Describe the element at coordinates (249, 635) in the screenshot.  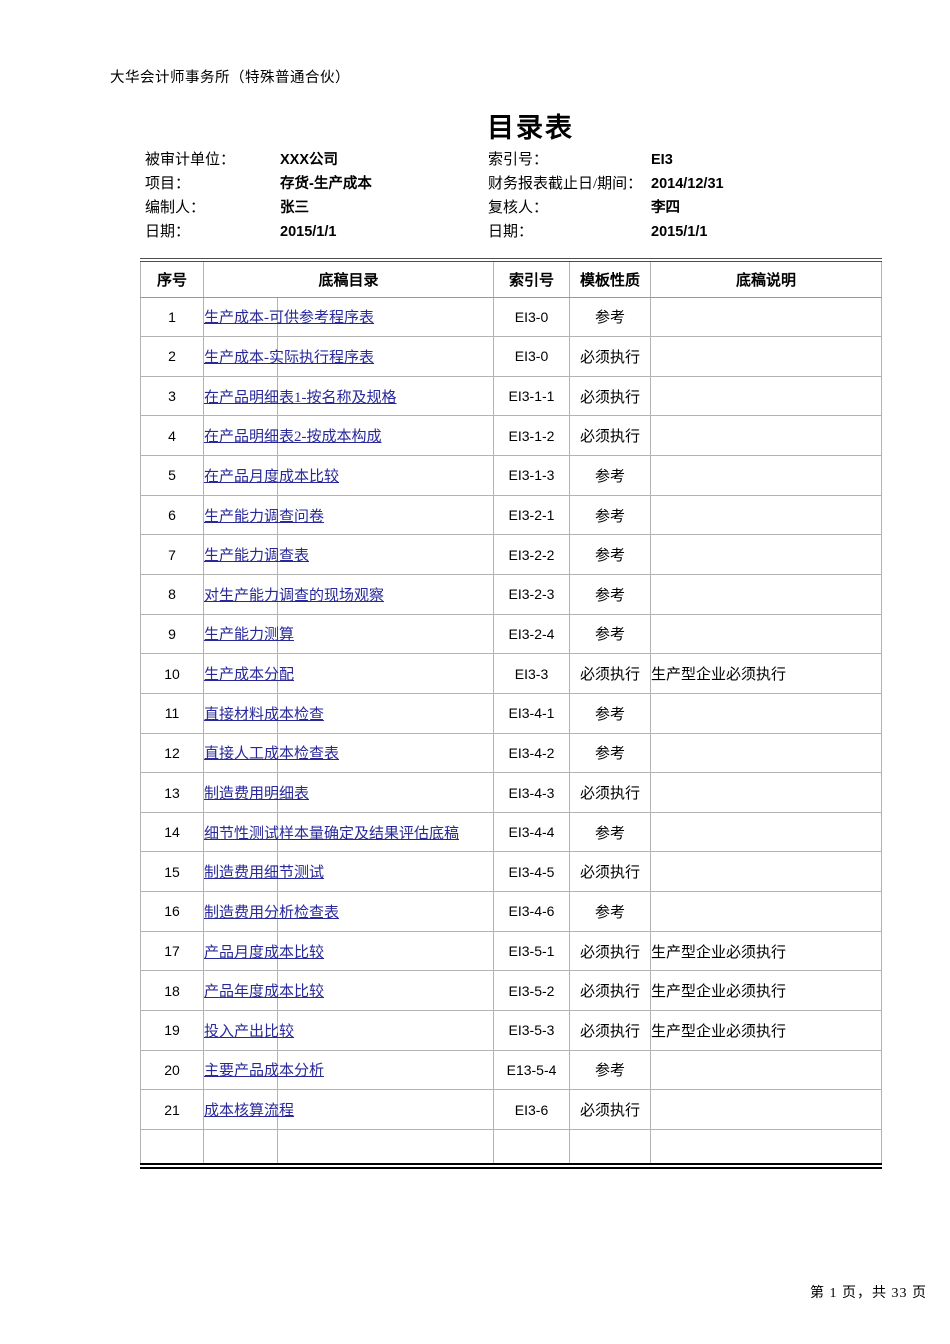
I see `toc-link: 生产能力测算` at that location.